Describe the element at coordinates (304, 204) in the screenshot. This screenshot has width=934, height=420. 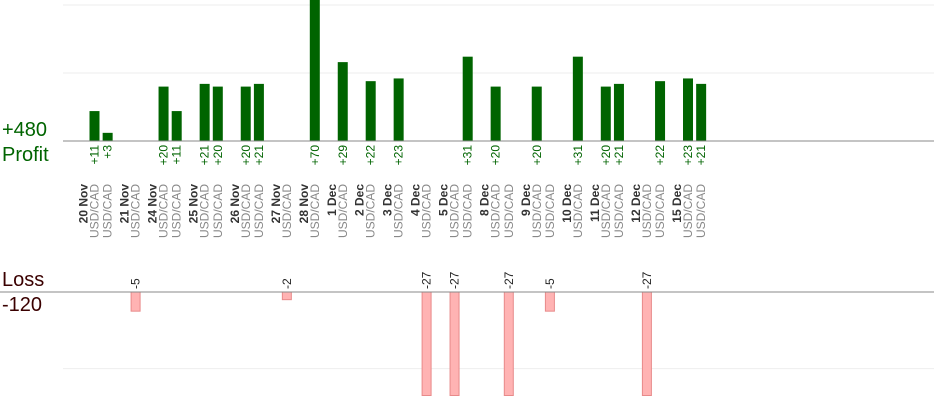
I see `date-label: 28 Nov` at that location.